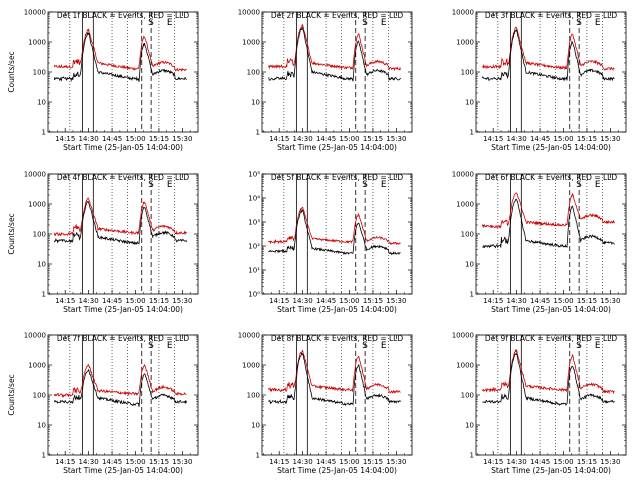 The width and height of the screenshot is (640, 480). I want to click on plot-frame, so click(551, 234).